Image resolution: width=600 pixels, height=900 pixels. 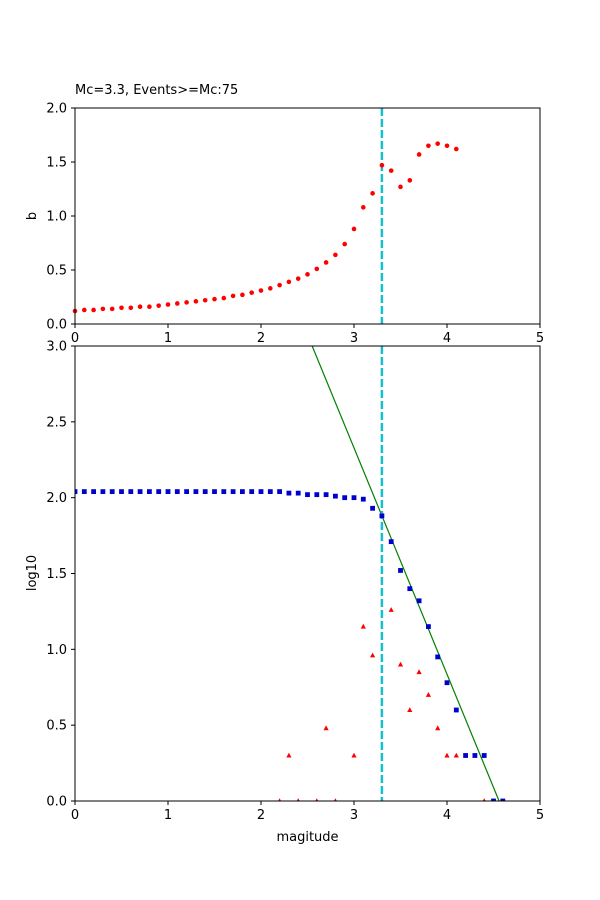 I want to click on y-tick-label: 1.0, so click(x=56, y=650).